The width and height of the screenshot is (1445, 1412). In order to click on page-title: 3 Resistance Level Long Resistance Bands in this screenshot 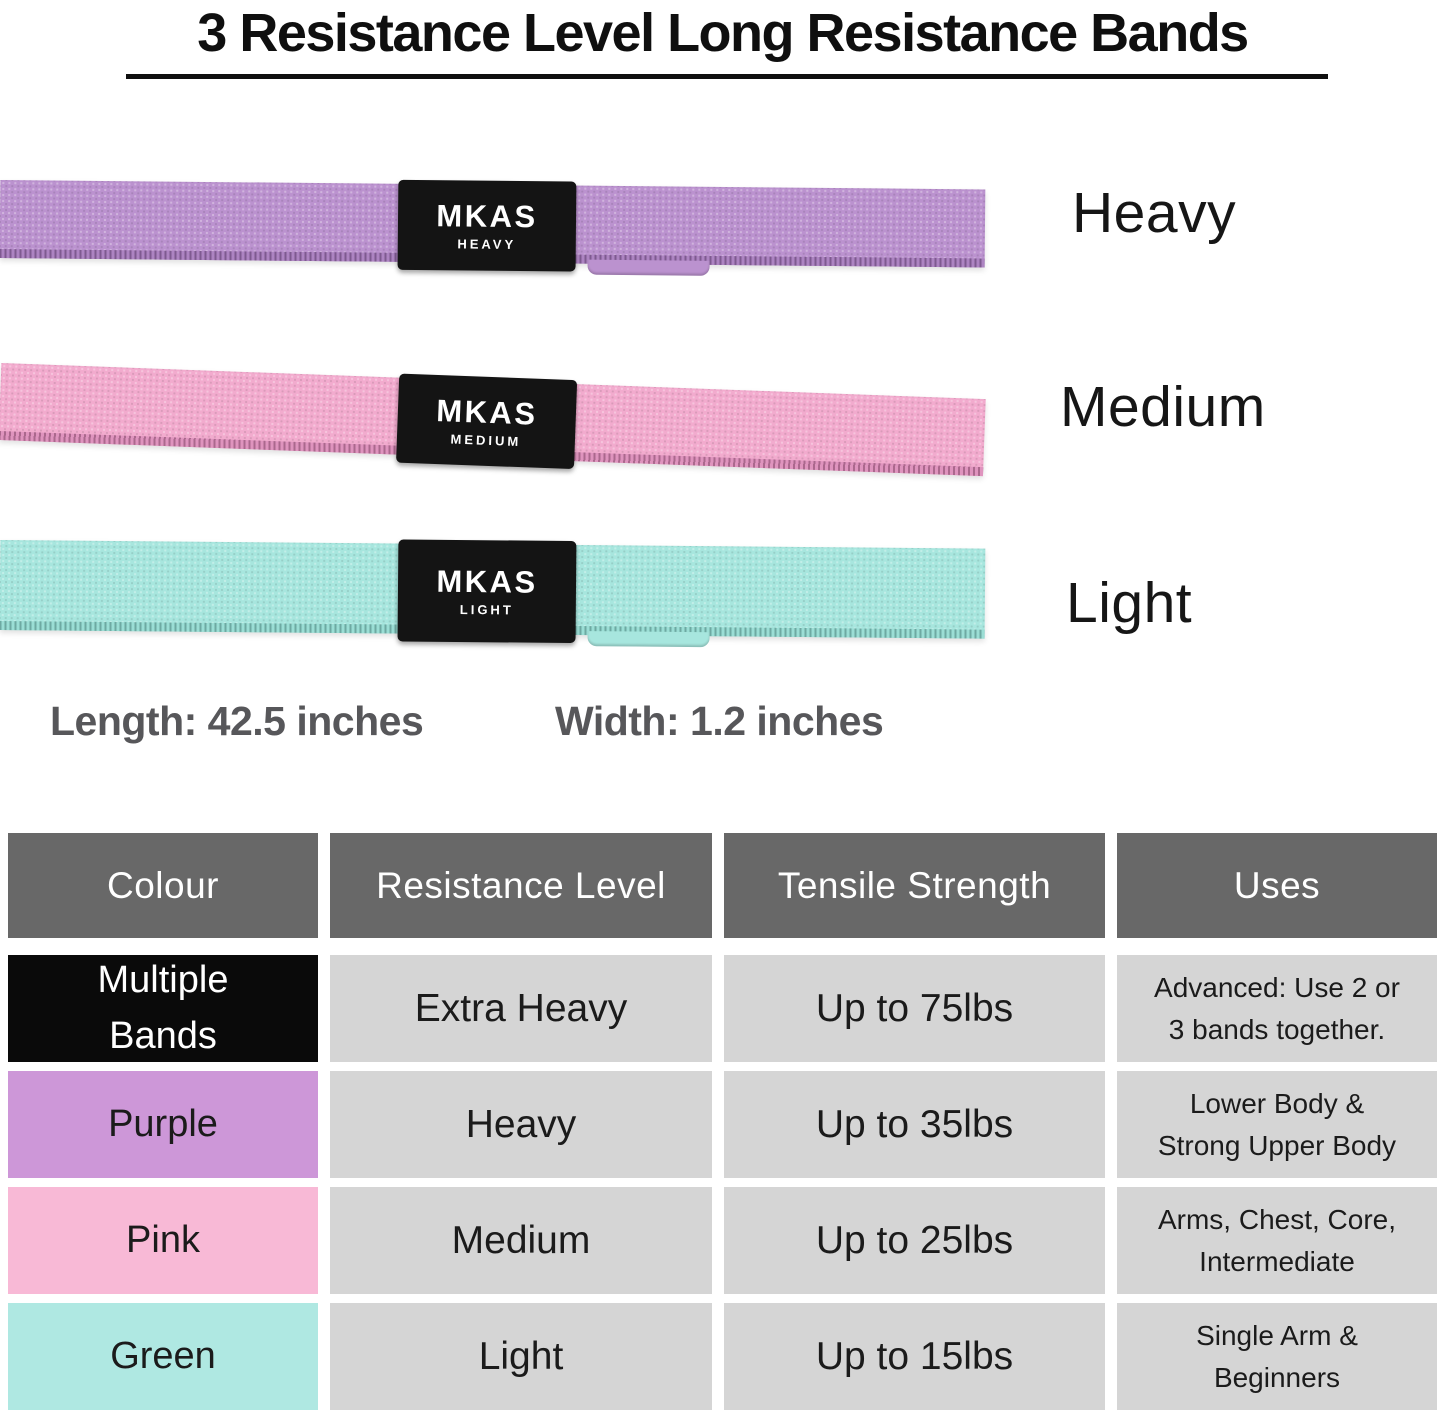, I will do `click(723, 33)`.